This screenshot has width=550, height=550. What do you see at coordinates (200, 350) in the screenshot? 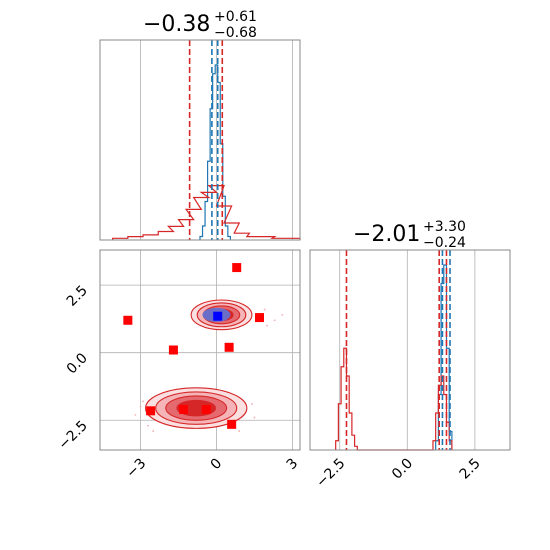
I see `panel-joint-frame` at bounding box center [200, 350].